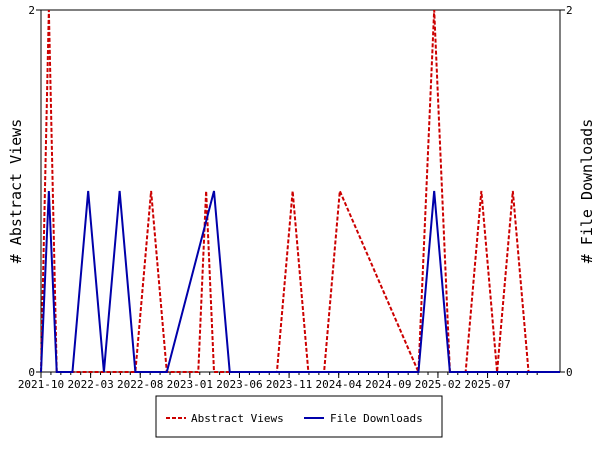  Describe the element at coordinates (140, 384) in the screenshot. I see `x-tick-label: 2022-08` at that location.